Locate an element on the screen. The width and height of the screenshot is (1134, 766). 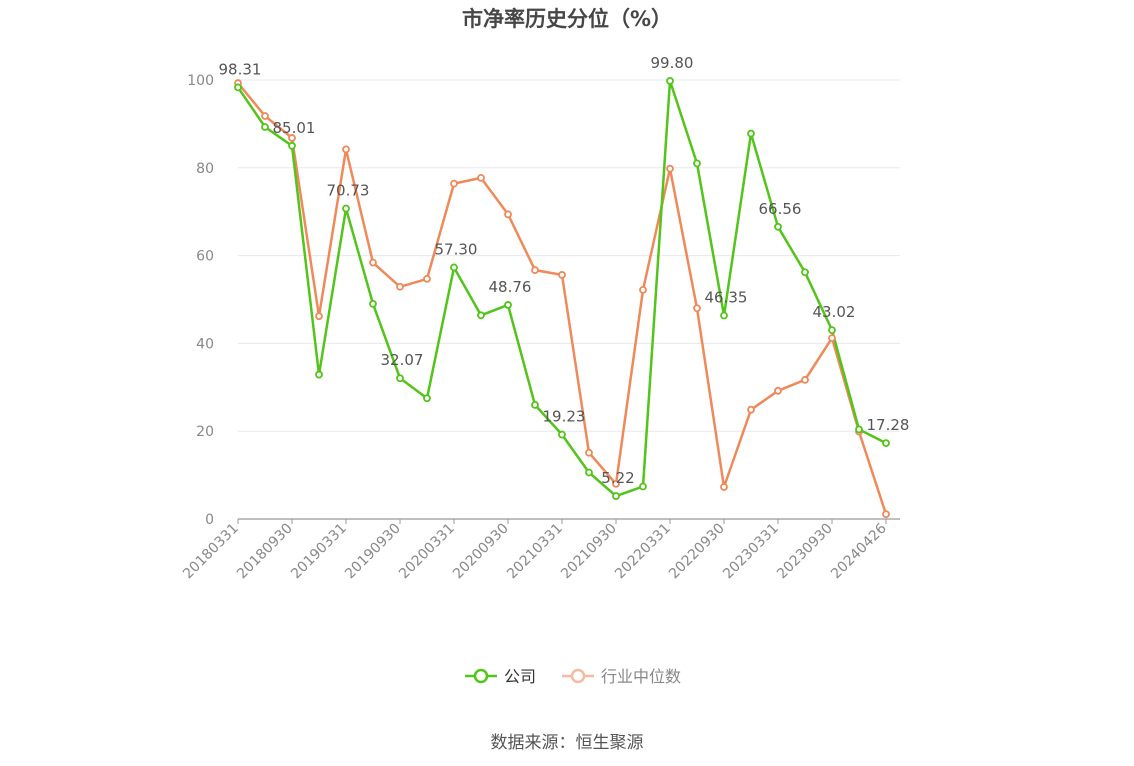
data-label: 66.56 is located at coordinates (780, 209).